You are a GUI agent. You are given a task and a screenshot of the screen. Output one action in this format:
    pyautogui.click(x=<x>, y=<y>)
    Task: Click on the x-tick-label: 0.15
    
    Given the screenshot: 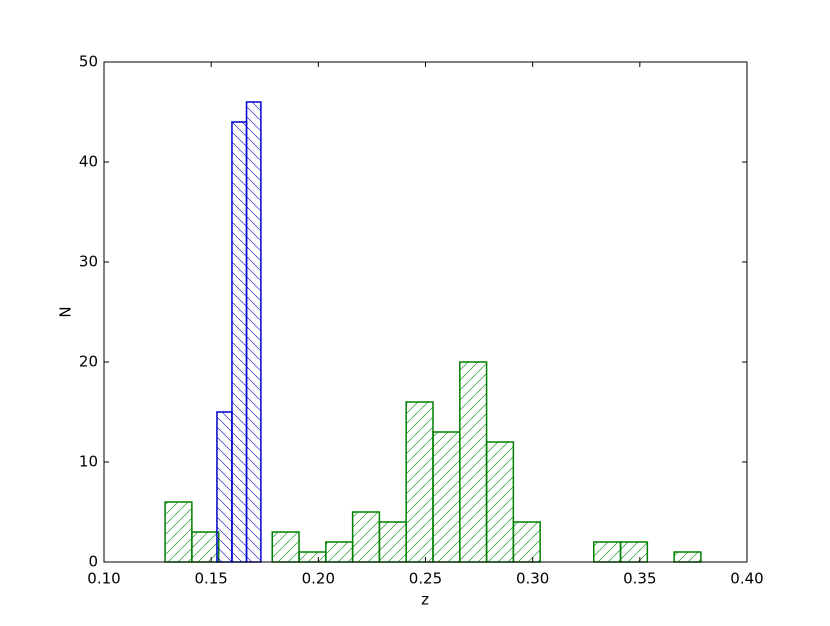 What is the action you would take?
    pyautogui.click(x=210, y=579)
    